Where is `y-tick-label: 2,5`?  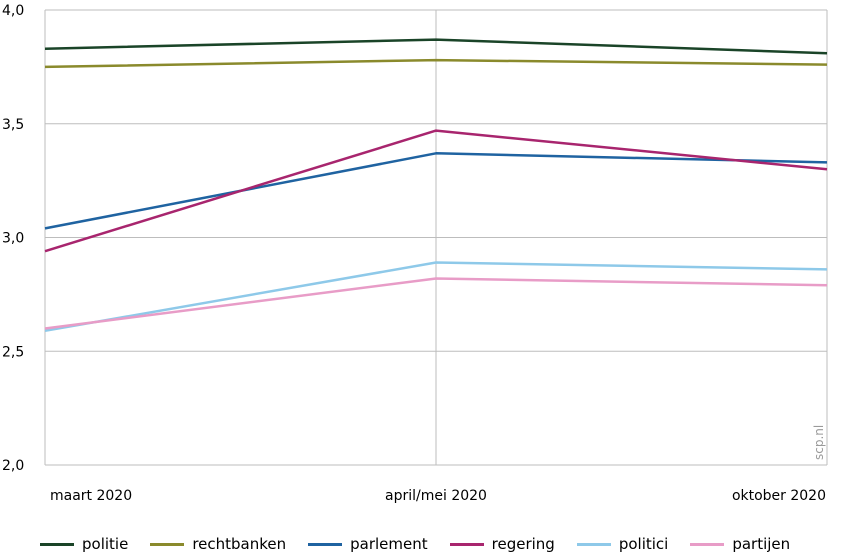
y-tick-label: 2,5 is located at coordinates (13, 352).